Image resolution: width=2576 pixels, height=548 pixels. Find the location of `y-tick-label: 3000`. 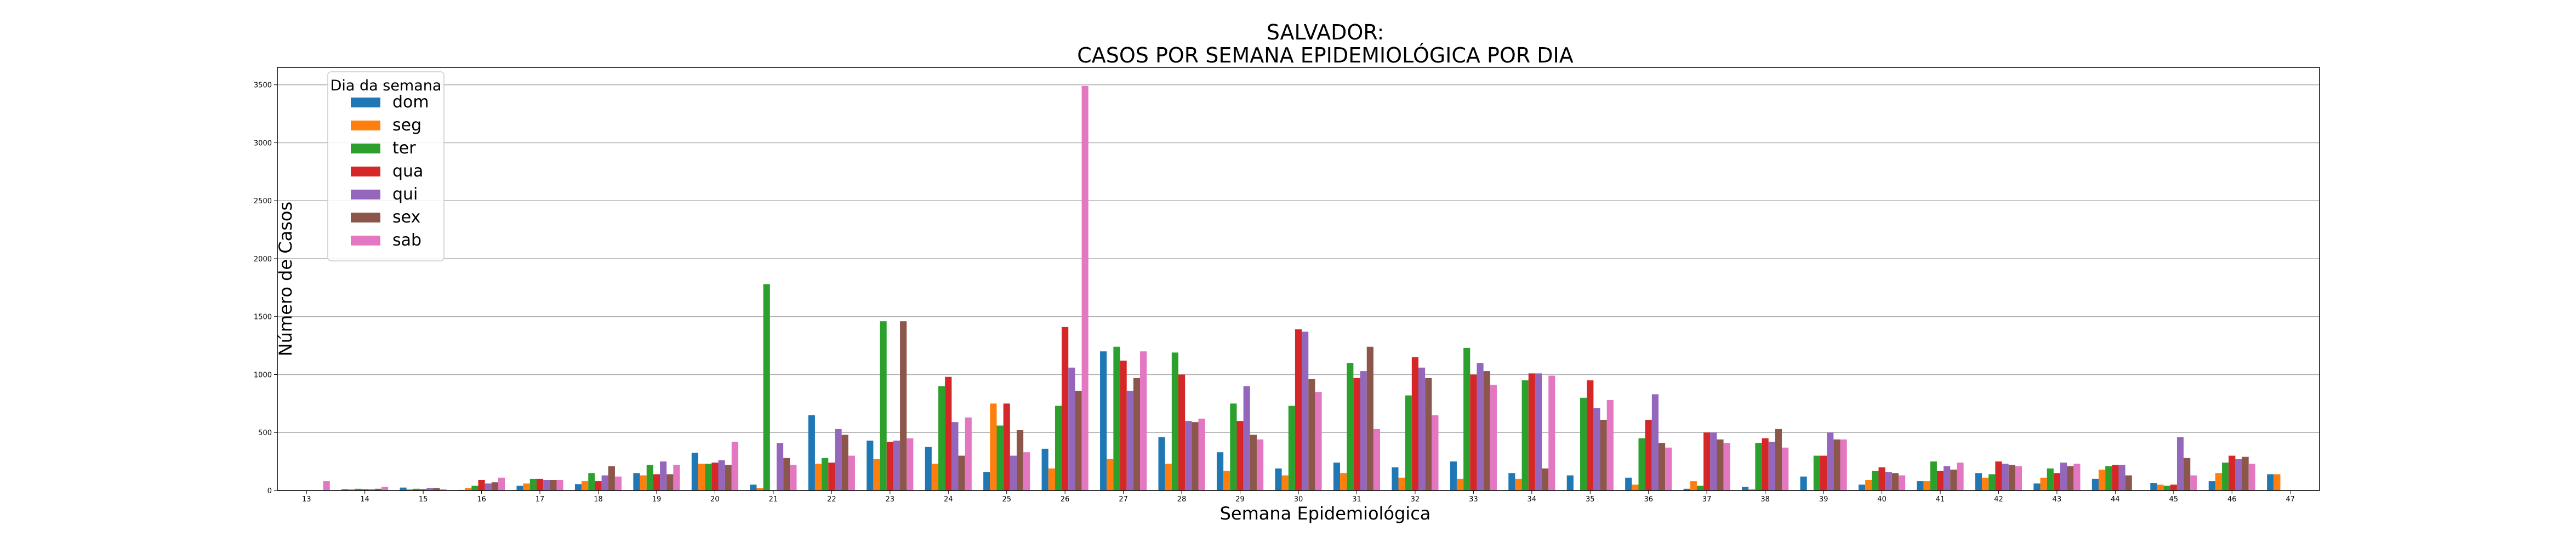

y-tick-label: 3000 is located at coordinates (263, 143).